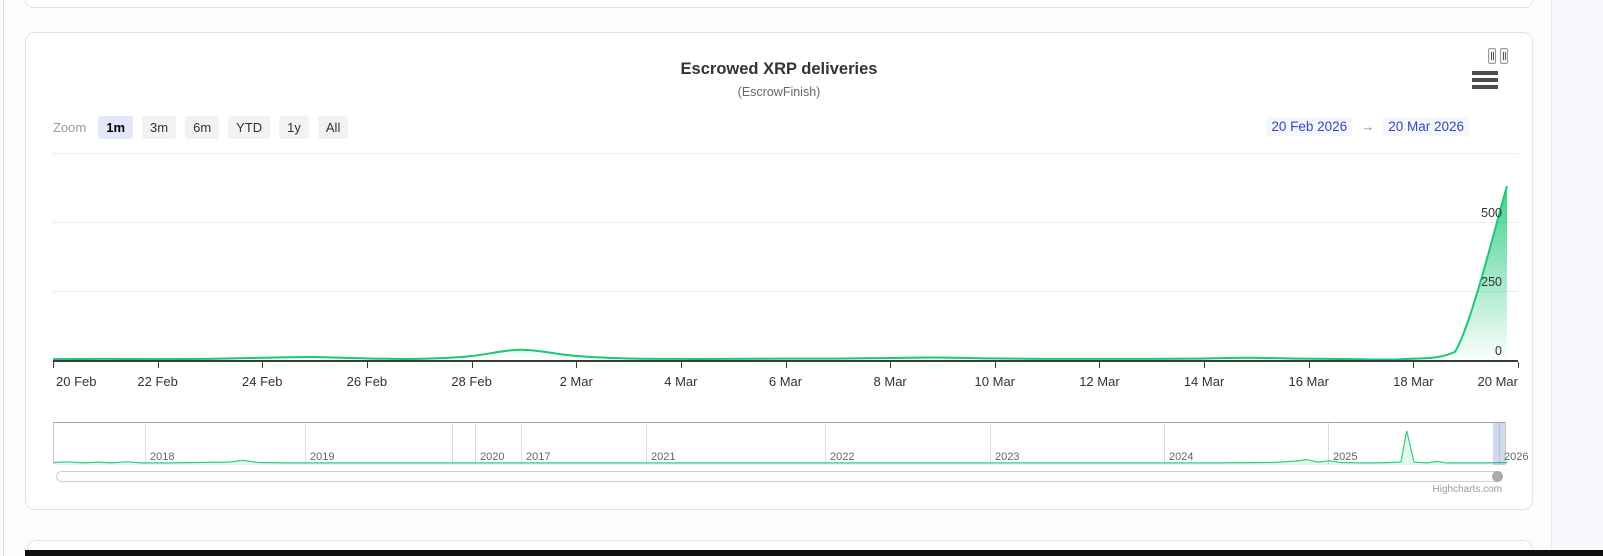  I want to click on x-axis-label: 22 Feb, so click(157, 381).